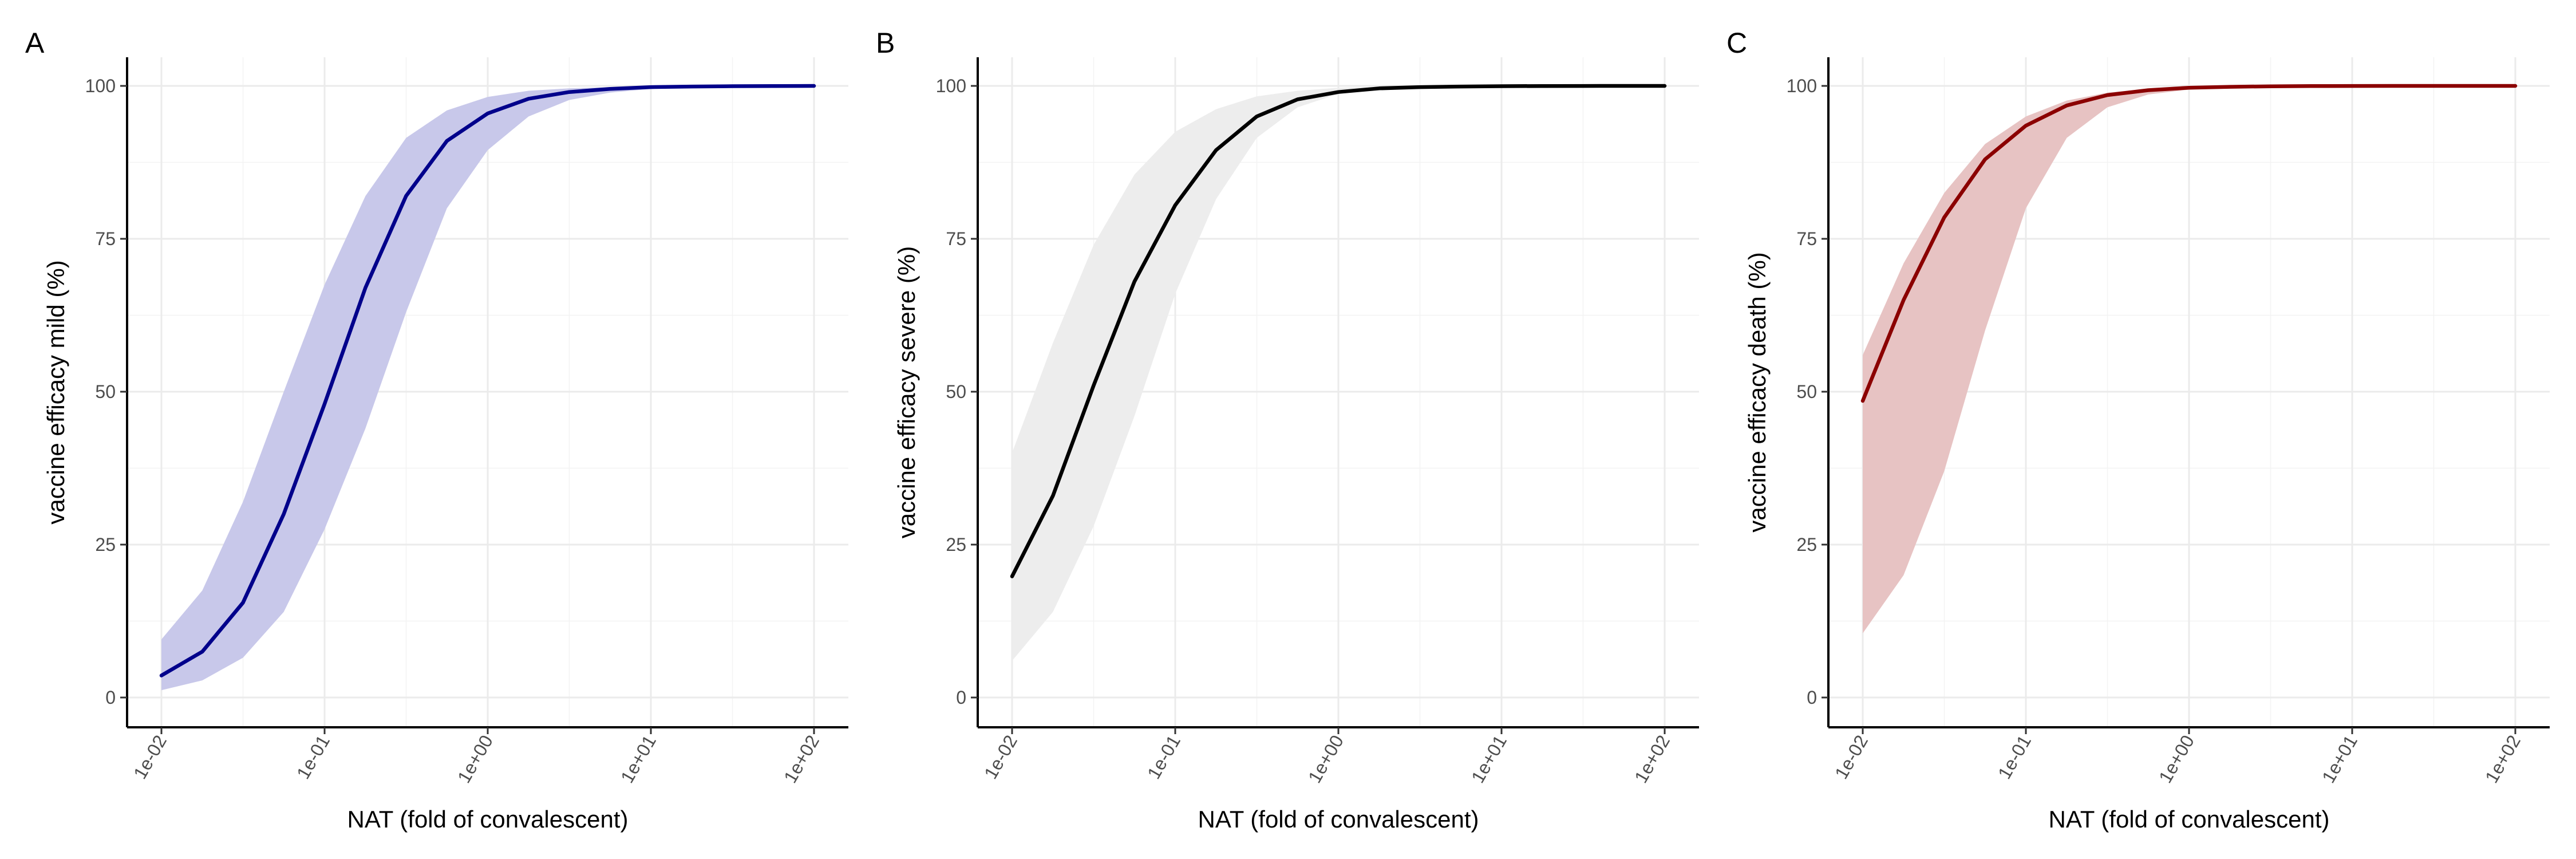 The height and width of the screenshot is (859, 2576). I want to click on y-axis-title: vaccine efficacy mild (%), so click(55, 392).